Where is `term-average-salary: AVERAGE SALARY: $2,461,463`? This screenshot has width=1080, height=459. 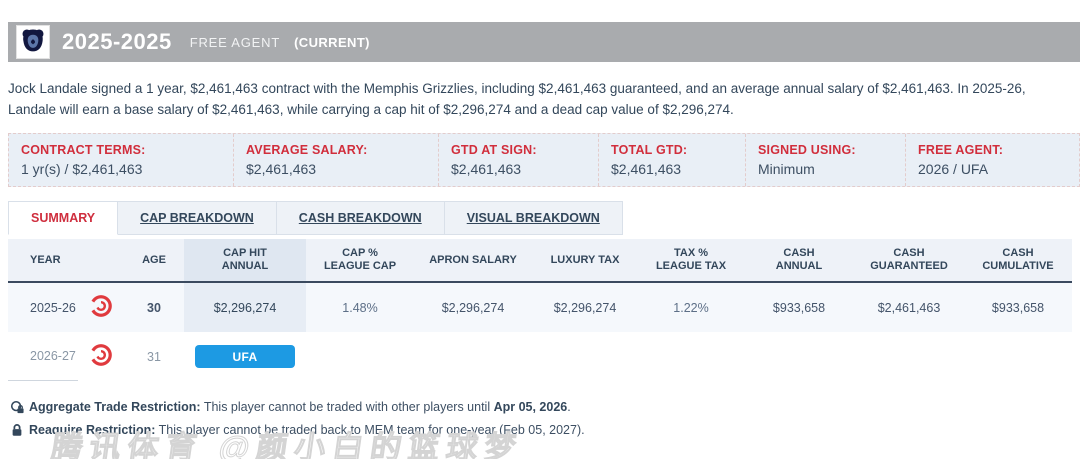 term-average-salary: AVERAGE SALARY: $2,461,463 is located at coordinates (336, 160).